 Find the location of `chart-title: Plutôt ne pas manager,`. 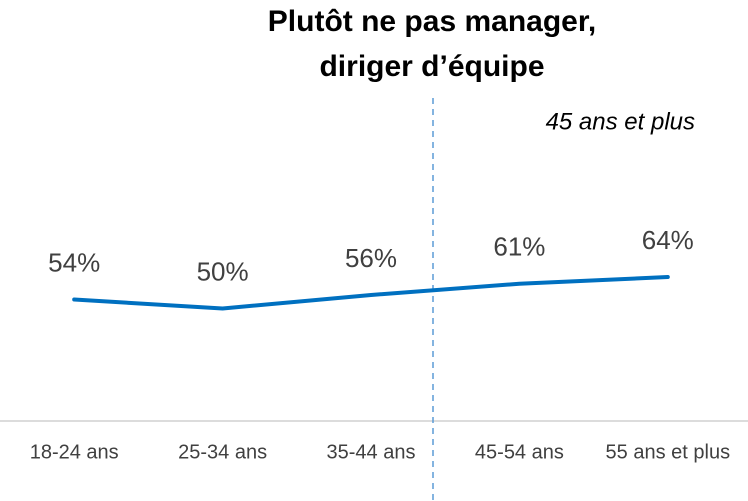

chart-title: Plutôt ne pas manager, is located at coordinates (432, 21).